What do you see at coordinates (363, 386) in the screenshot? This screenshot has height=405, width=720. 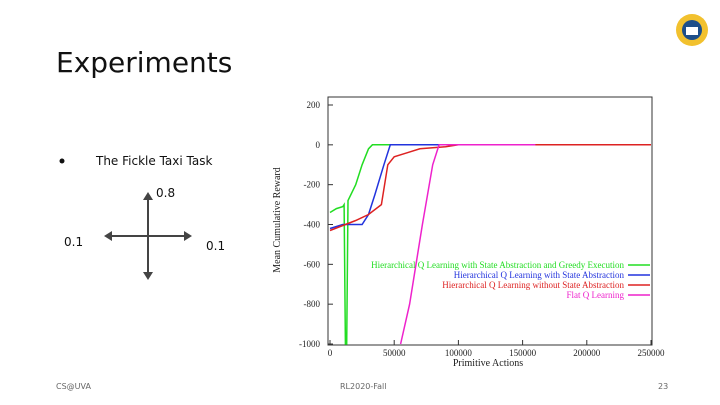 I see `footer-center: RL2020-Fall` at bounding box center [363, 386].